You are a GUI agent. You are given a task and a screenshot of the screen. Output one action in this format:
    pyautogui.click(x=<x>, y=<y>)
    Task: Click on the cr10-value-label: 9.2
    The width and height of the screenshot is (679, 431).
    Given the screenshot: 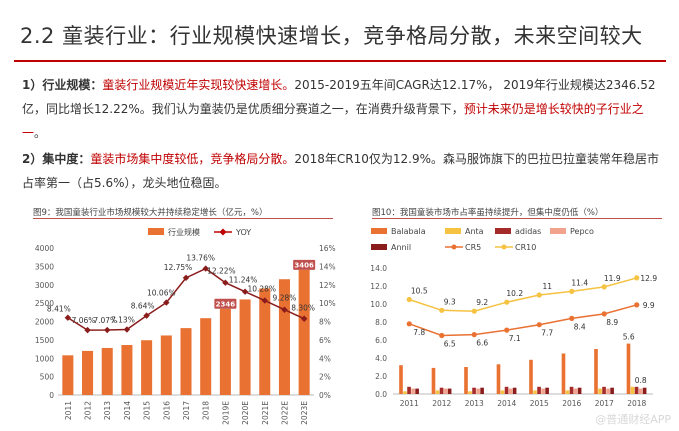 What is the action you would take?
    pyautogui.click(x=482, y=302)
    